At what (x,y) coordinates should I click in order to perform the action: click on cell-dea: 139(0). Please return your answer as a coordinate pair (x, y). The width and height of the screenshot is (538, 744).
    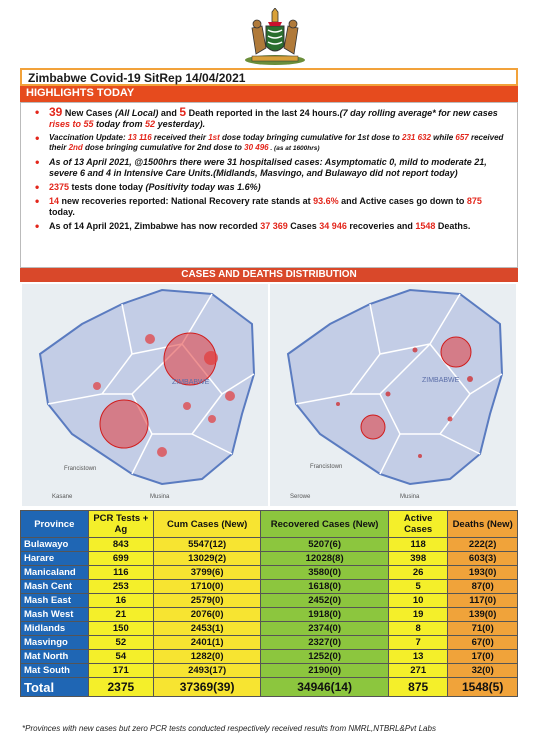
    Looking at the image, I should click on (482, 614).